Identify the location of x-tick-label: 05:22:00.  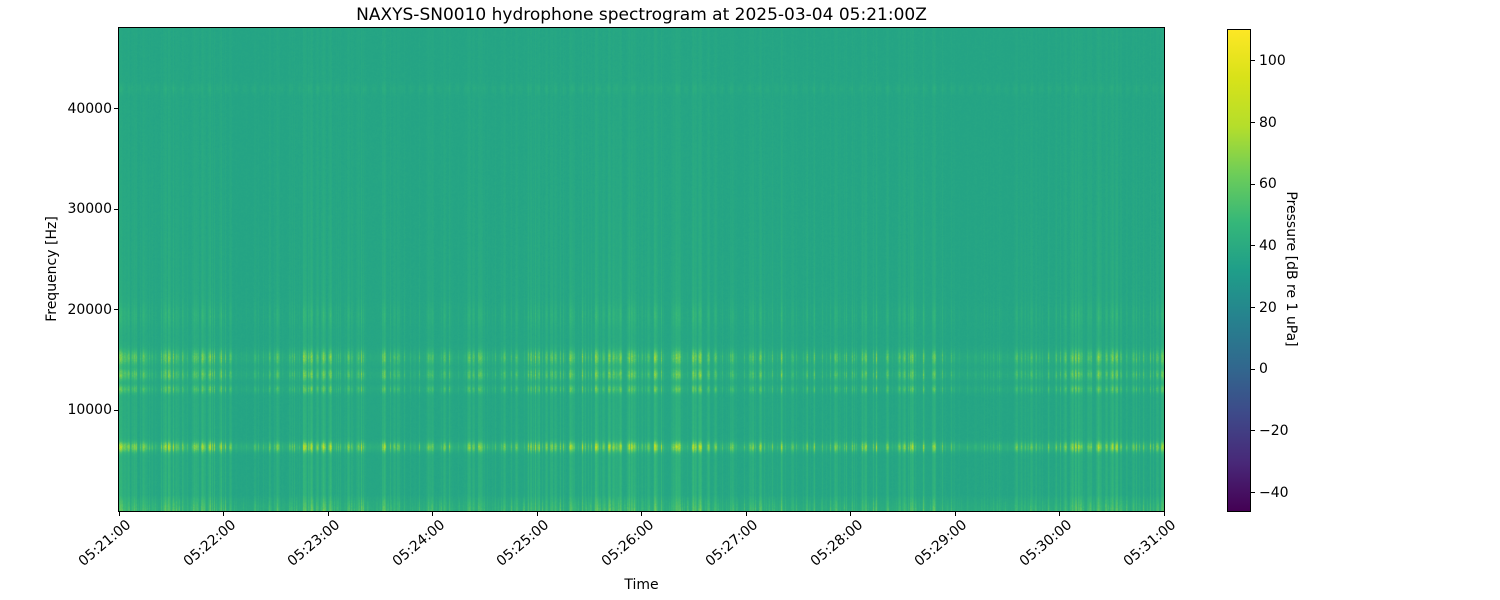
(209, 543).